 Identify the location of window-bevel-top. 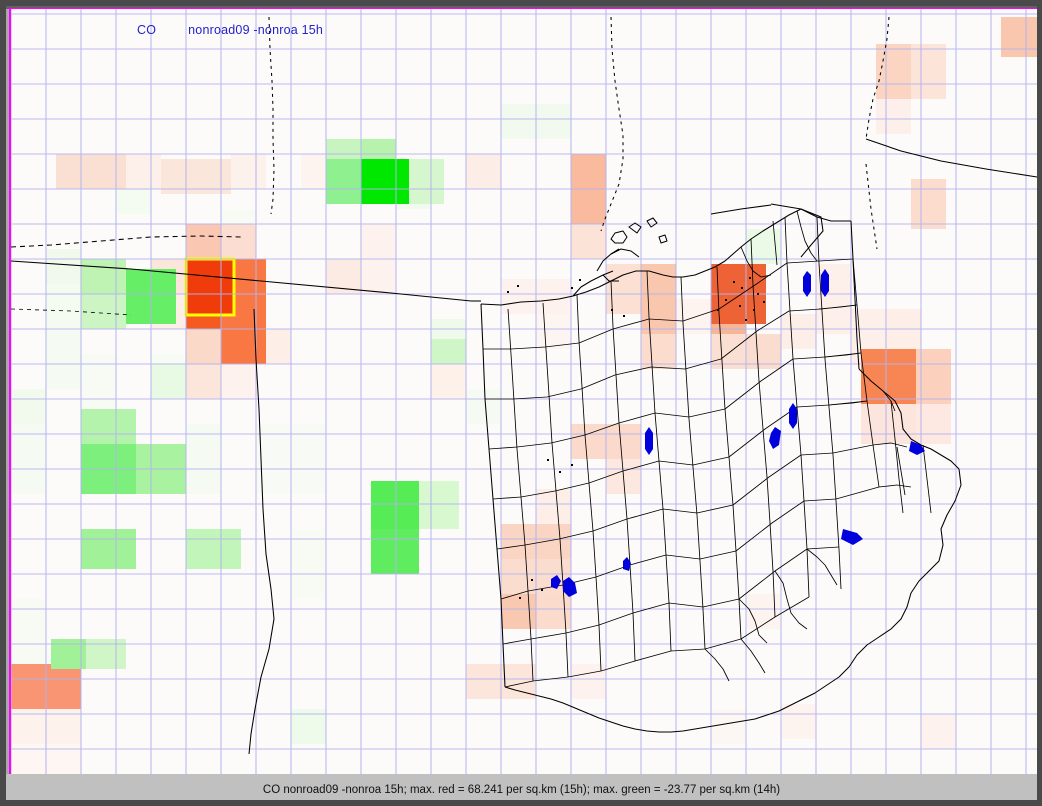
(521, 3).